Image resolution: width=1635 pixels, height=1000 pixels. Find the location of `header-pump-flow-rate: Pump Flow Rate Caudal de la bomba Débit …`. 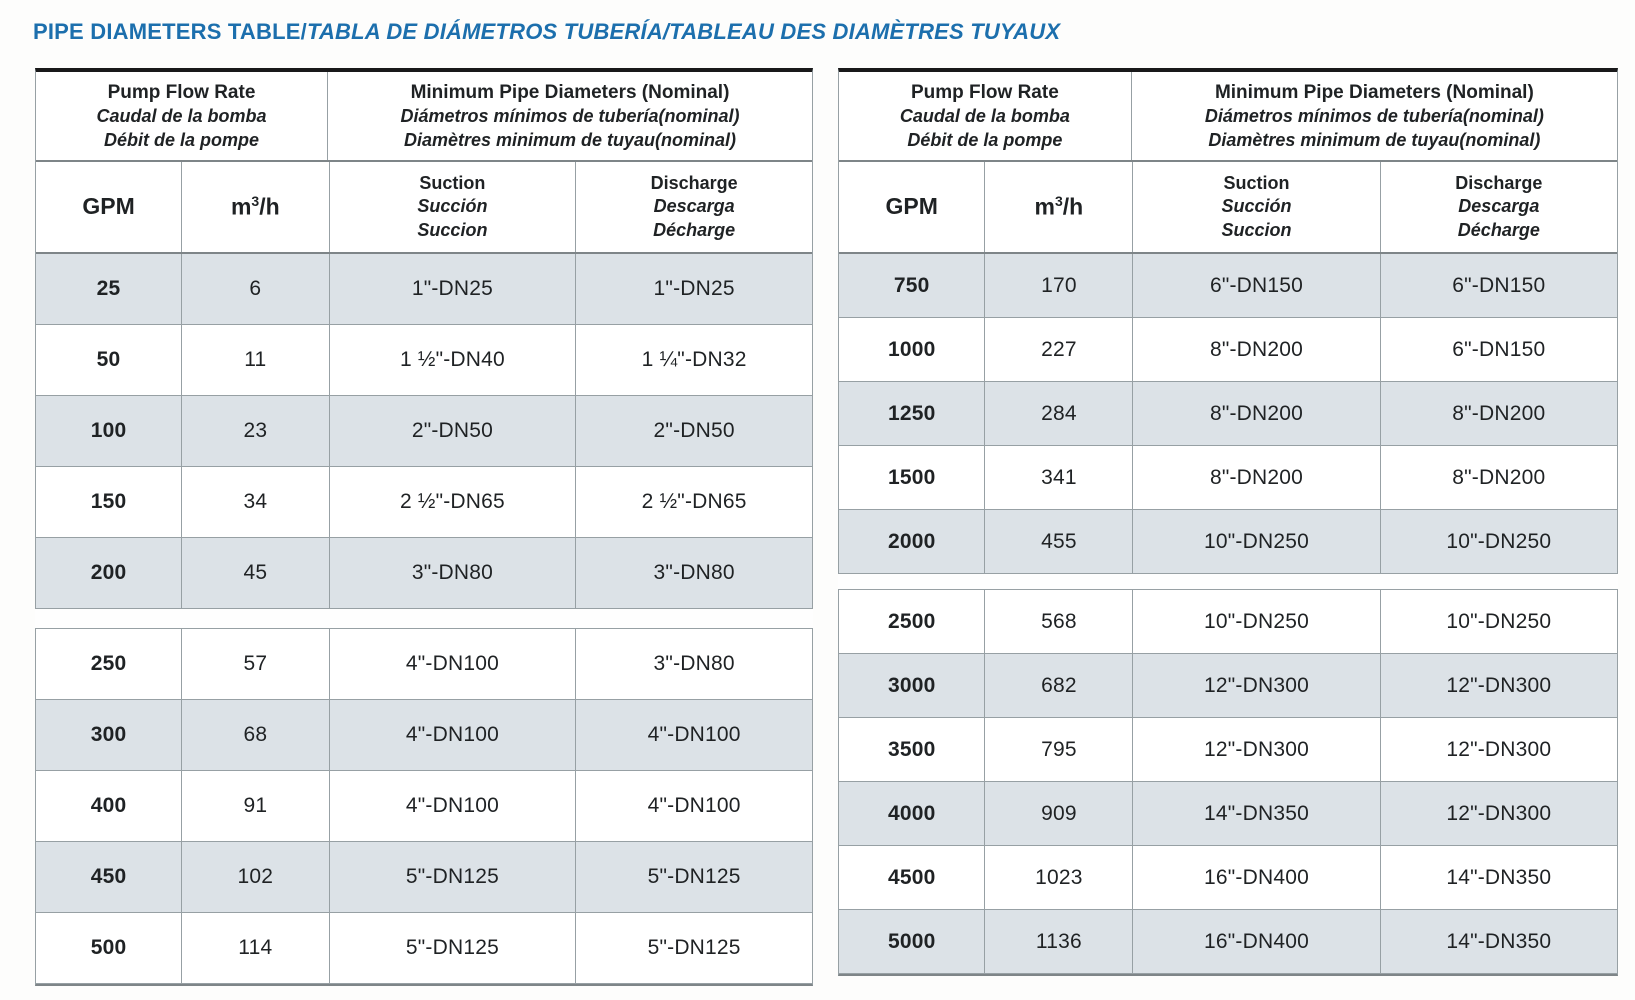

header-pump-flow-rate: Pump Flow Rate Caudal de la bomba Débit … is located at coordinates (181, 116).